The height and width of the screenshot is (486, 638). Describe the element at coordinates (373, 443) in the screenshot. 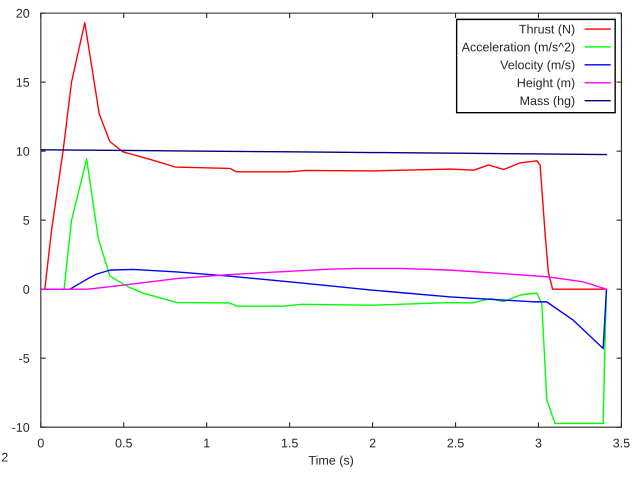

I see `x-tick-label: 2` at that location.